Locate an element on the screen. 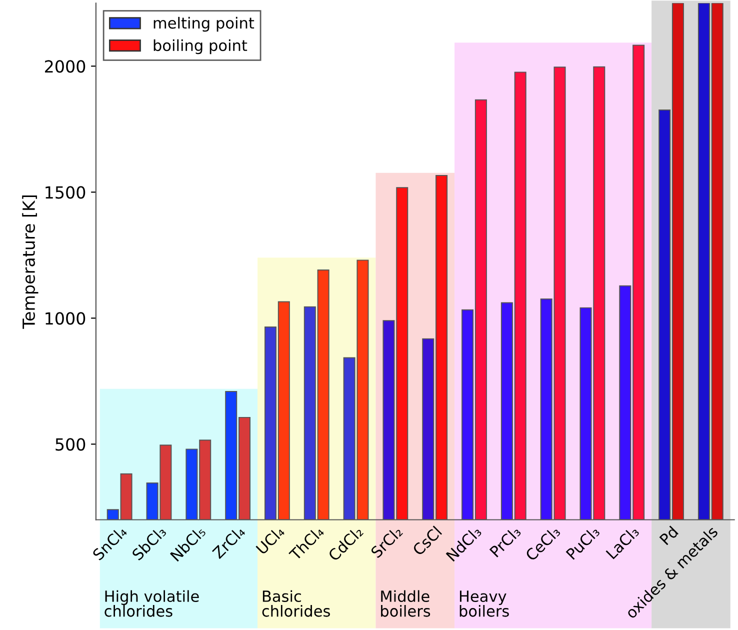 Image resolution: width=738 pixels, height=630 pixels. x-tick-label: UCl₄ is located at coordinates (270, 539).